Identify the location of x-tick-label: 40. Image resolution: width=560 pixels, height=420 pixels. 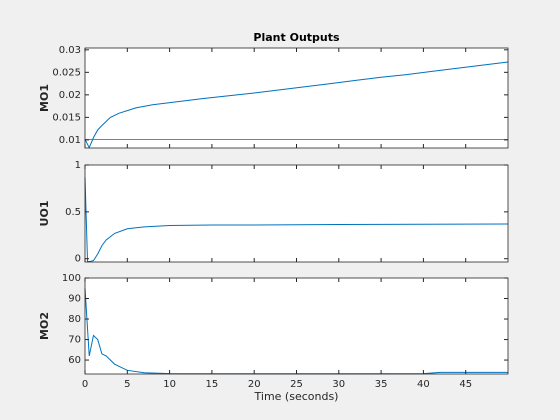
(423, 384).